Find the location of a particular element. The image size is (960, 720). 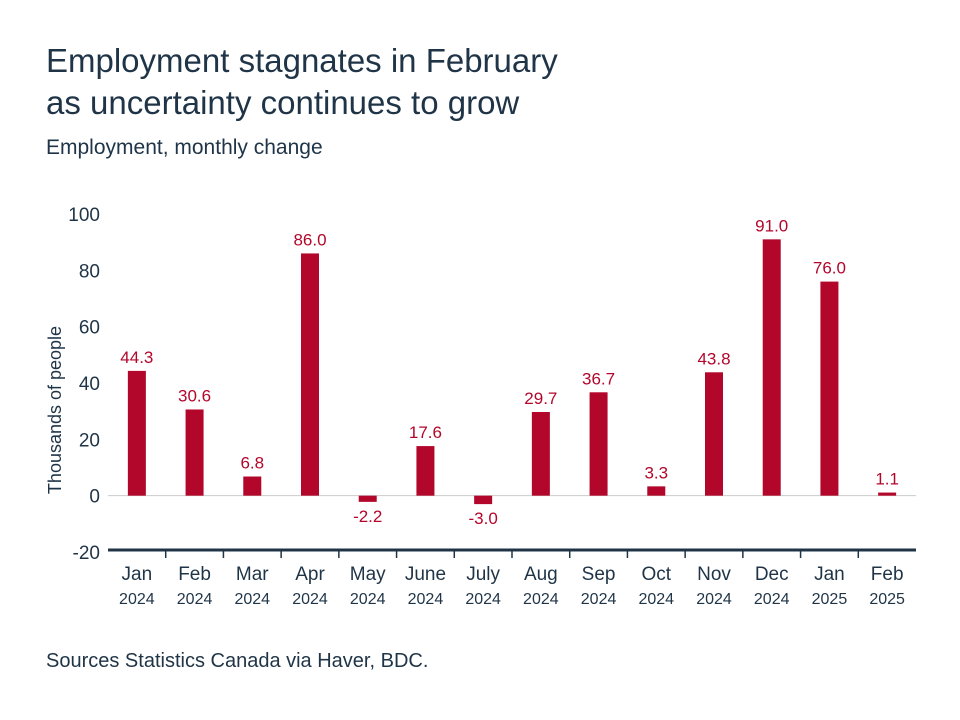

y-tick-label: 40 is located at coordinates (89, 384).